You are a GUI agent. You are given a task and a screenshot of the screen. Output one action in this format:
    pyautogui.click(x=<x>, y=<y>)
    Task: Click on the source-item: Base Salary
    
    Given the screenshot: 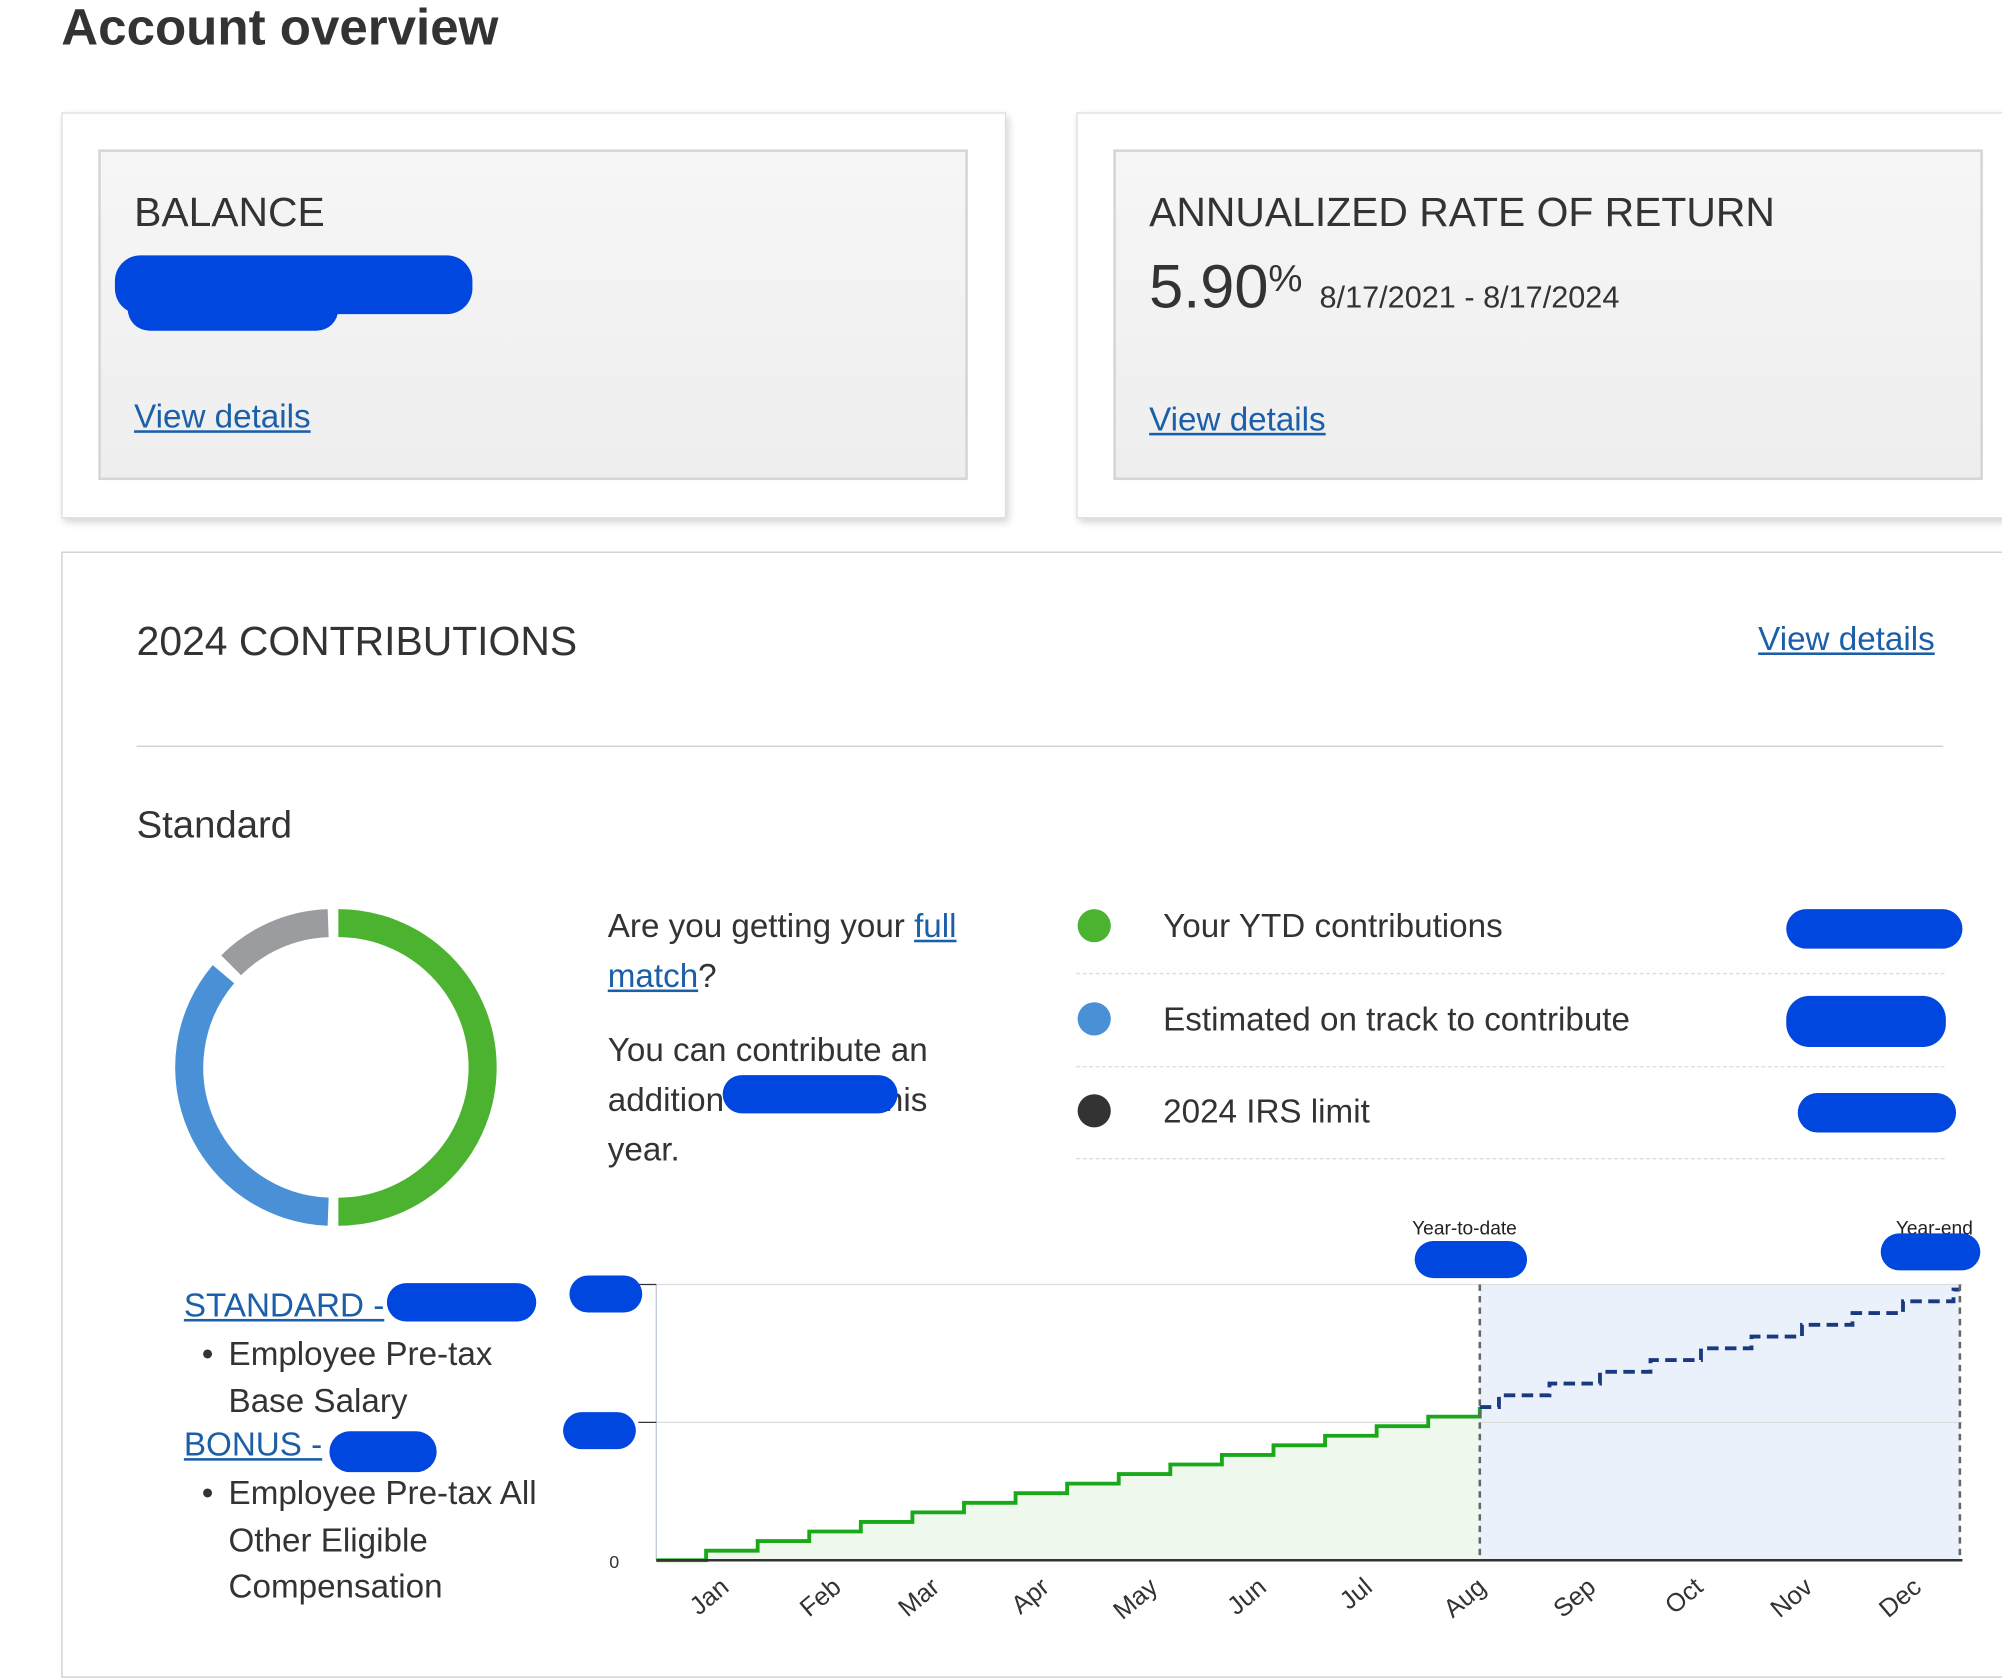 What is the action you would take?
    pyautogui.click(x=318, y=1400)
    